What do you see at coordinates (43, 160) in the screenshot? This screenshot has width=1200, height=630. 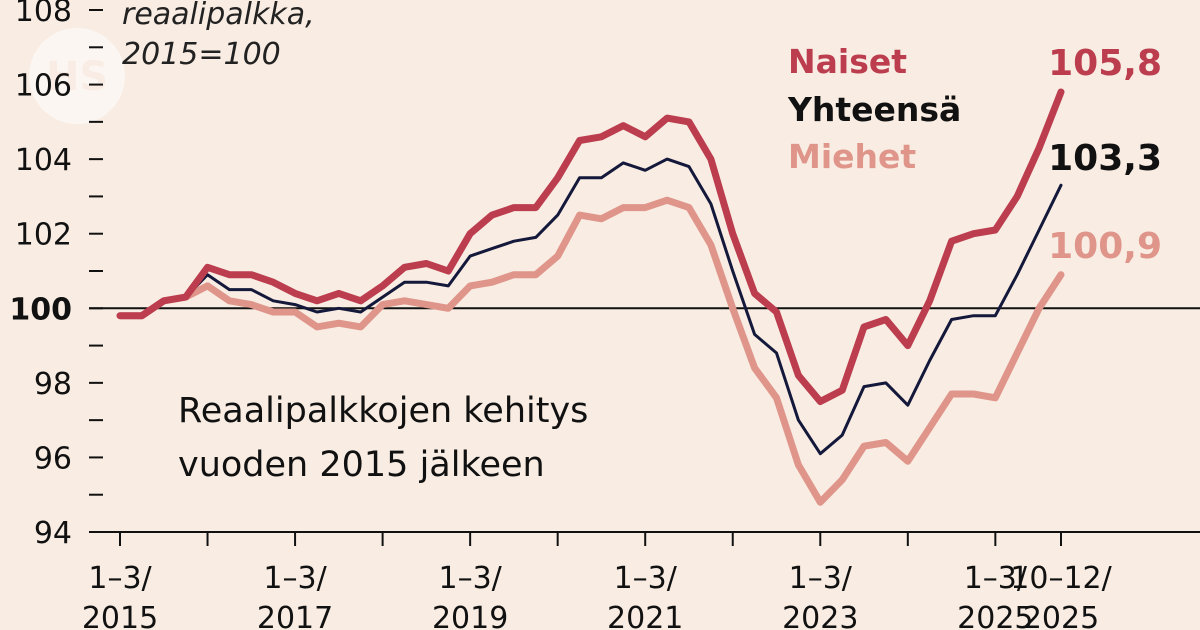 I see `y-tick-label: 104` at bounding box center [43, 160].